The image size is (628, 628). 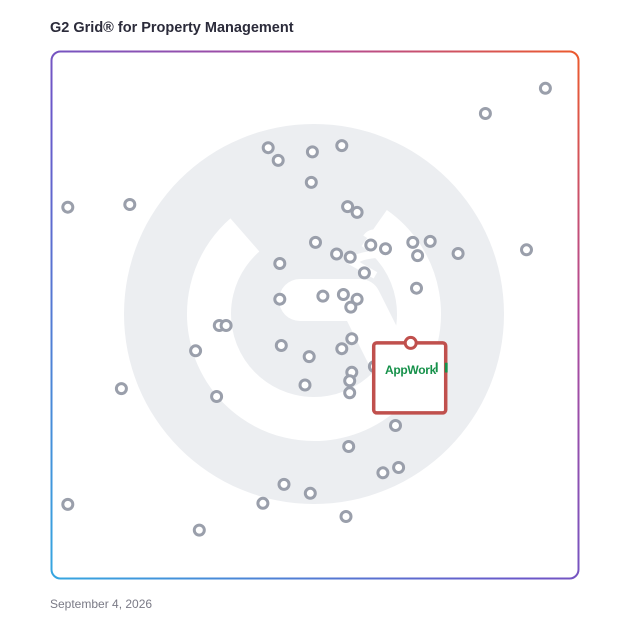 I want to click on chart-title: G2 Grid® for Property Management, so click(x=172, y=28).